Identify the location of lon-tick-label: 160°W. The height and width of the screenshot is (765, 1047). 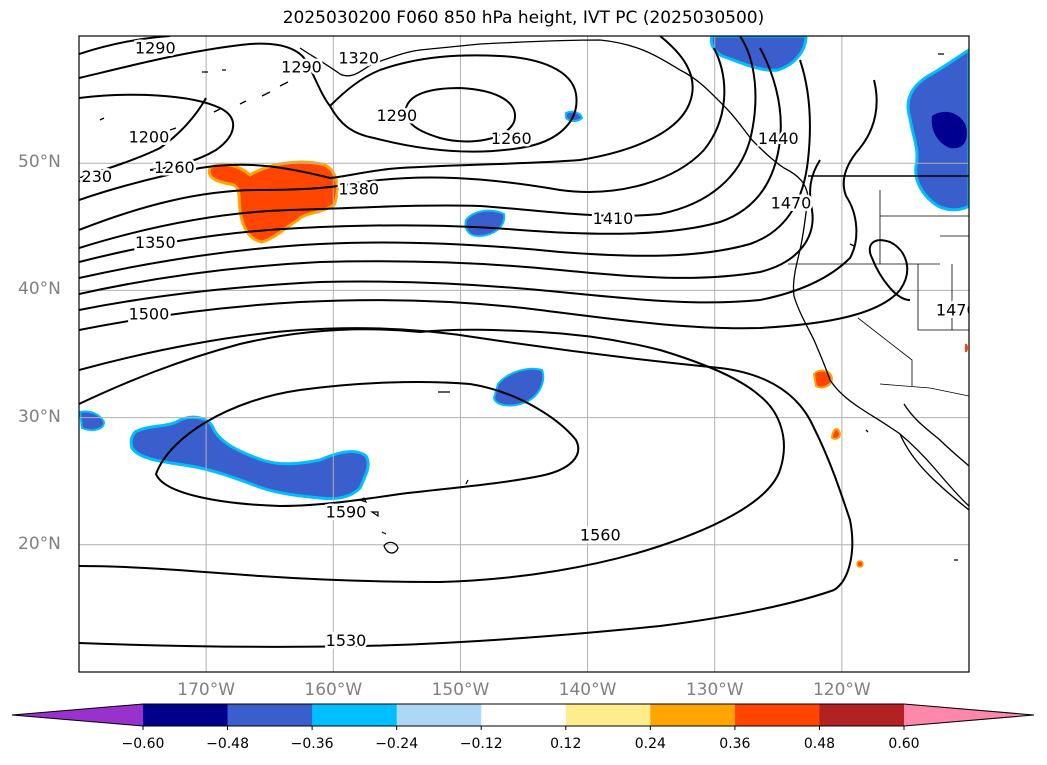
(333, 690).